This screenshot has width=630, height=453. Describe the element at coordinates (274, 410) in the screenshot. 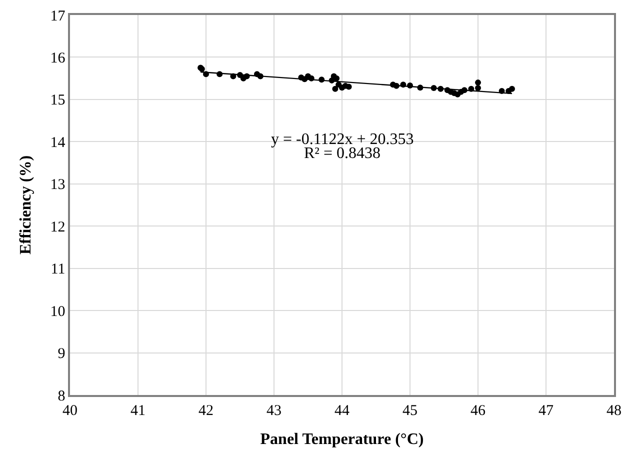

I see `x-tick-label: 43` at that location.